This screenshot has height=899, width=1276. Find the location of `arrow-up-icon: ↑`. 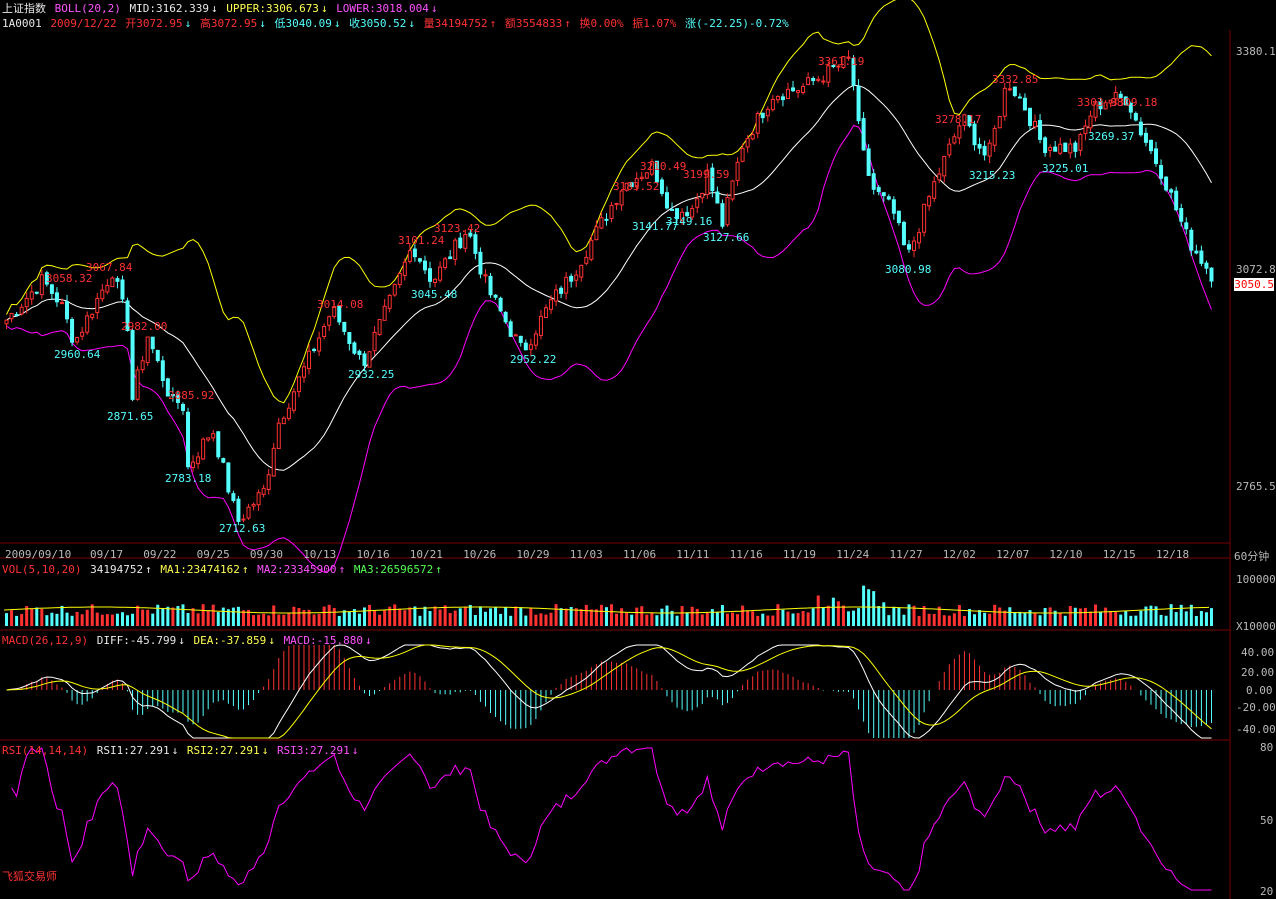

arrow-up-icon: ↑ is located at coordinates (567, 23).